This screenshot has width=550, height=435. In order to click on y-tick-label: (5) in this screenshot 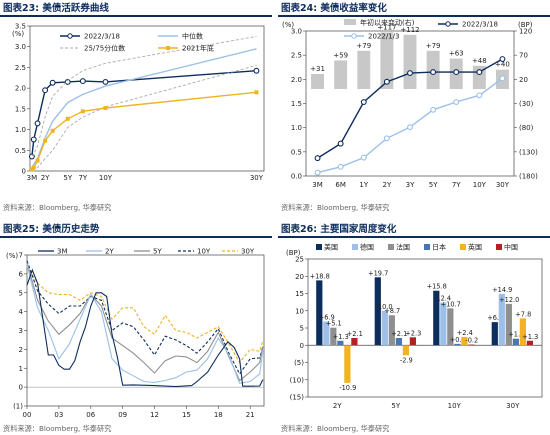, I will do `click(299, 363)`.